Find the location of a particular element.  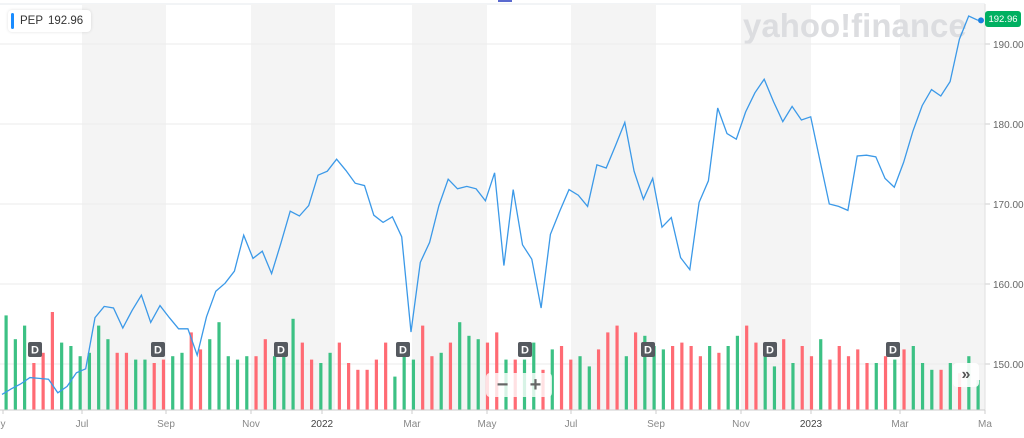

x-axis-tick-label: 2023 is located at coordinates (811, 424).